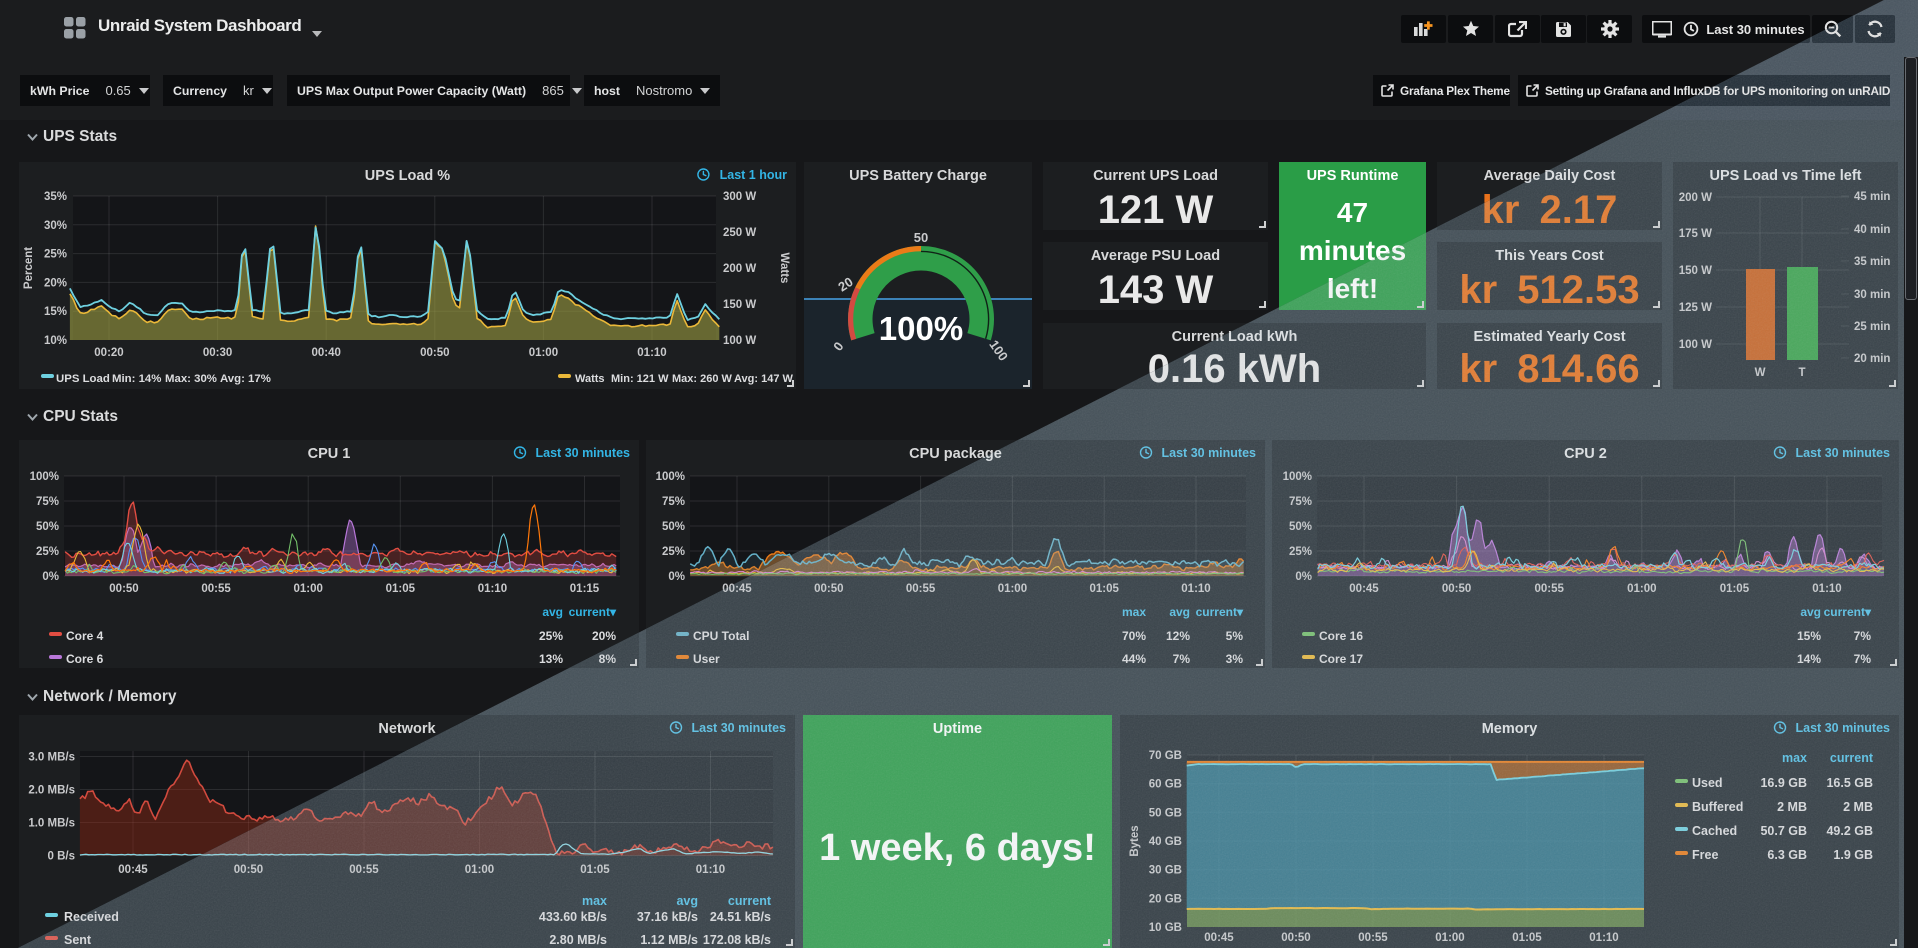 The image size is (1918, 948). I want to click on svg-text: 1.0 MB/s, so click(51, 824).